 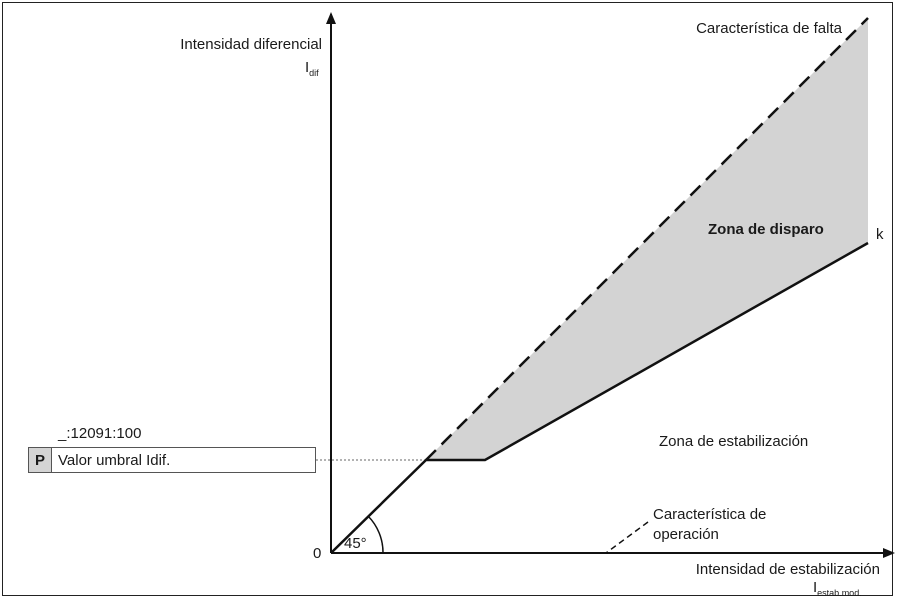 What do you see at coordinates (788, 569) in the screenshot?
I see `x-axis-title: Intensidad de estabilización` at bounding box center [788, 569].